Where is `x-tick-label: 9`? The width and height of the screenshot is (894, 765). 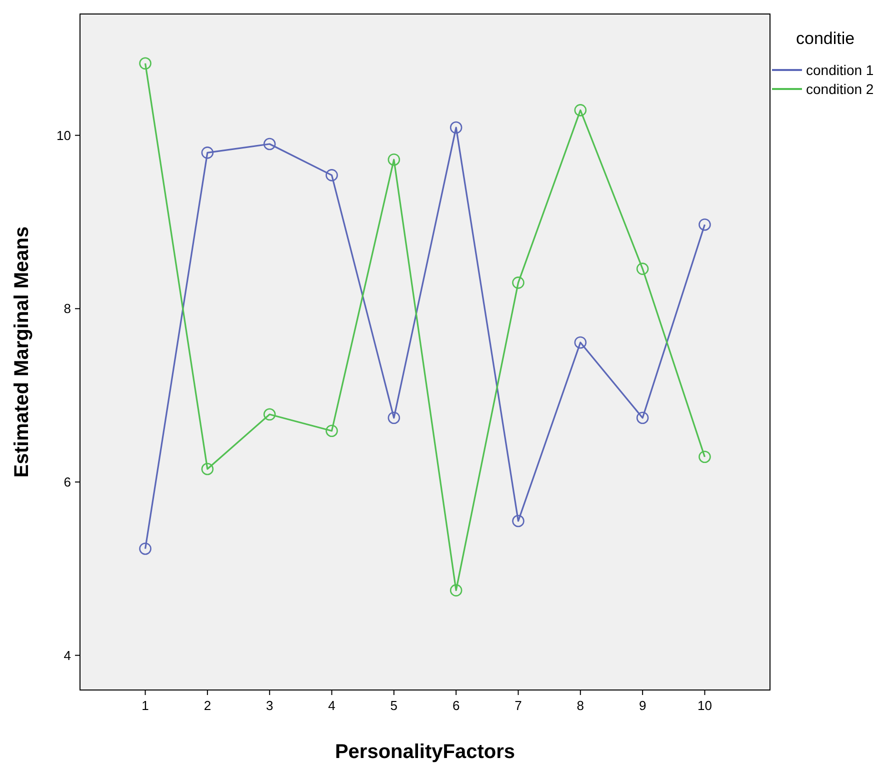
x-tick-label: 9 is located at coordinates (642, 705).